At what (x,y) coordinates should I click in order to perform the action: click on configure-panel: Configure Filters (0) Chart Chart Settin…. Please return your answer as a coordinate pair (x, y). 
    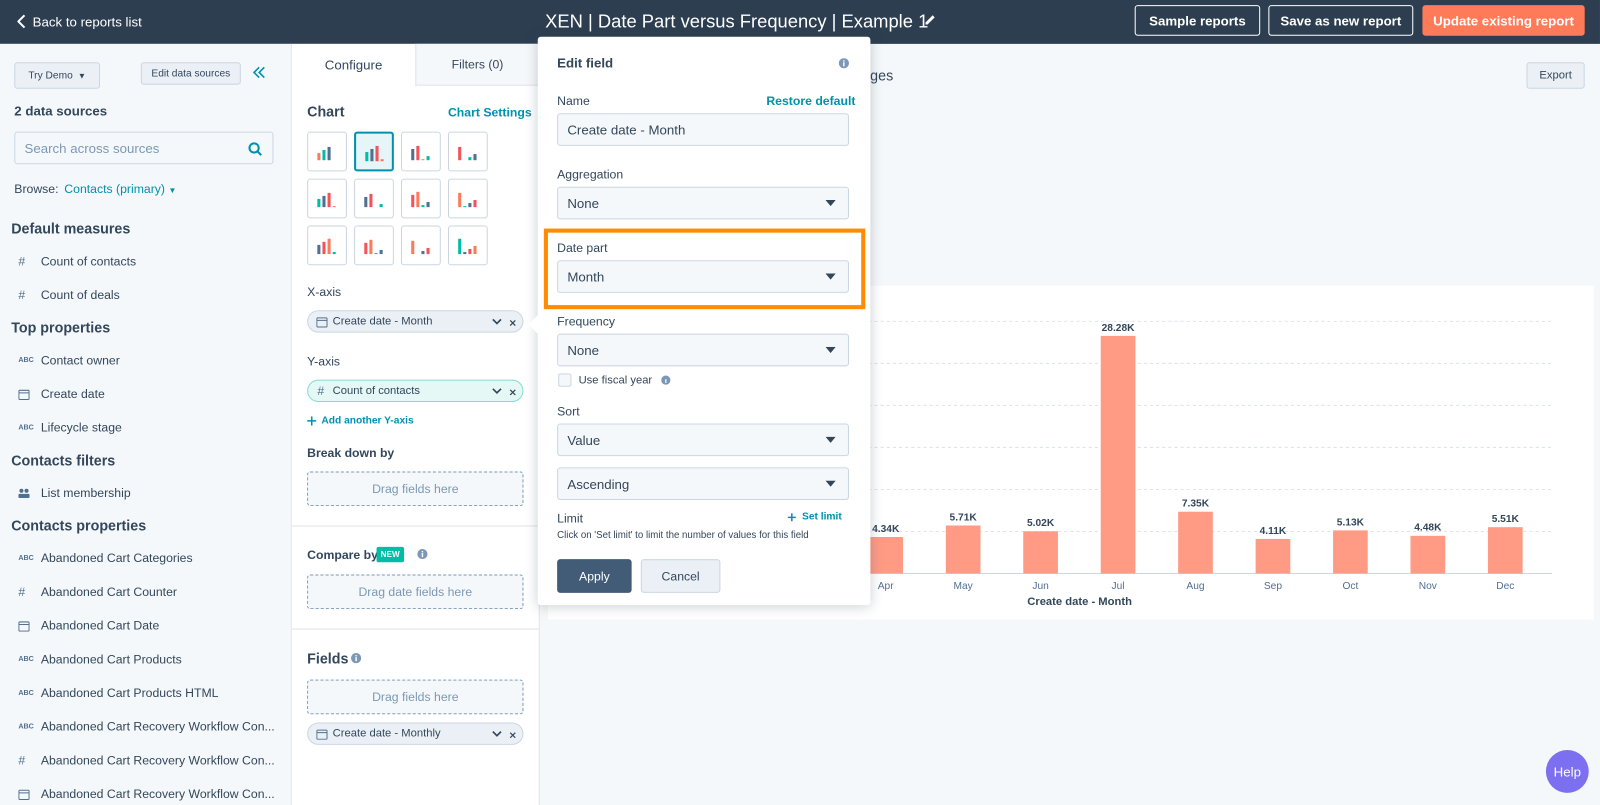
    Looking at the image, I should click on (416, 424).